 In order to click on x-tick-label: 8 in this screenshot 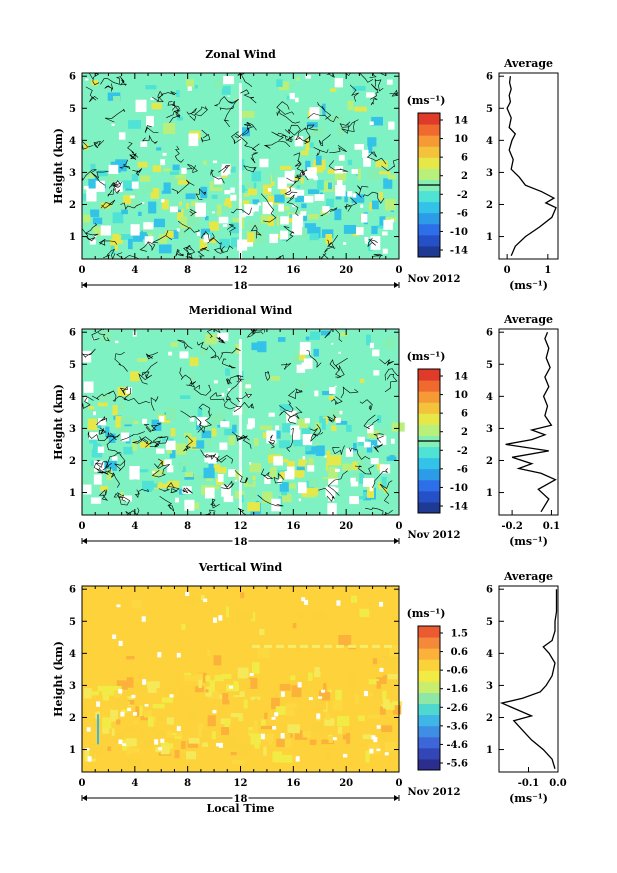, I will do `click(187, 783)`.